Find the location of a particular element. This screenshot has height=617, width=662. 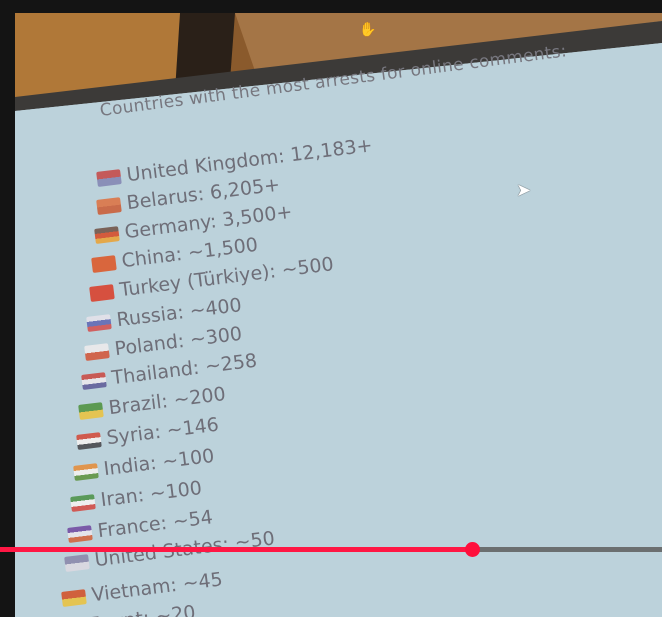

seek-bar is located at coordinates (331, 549).